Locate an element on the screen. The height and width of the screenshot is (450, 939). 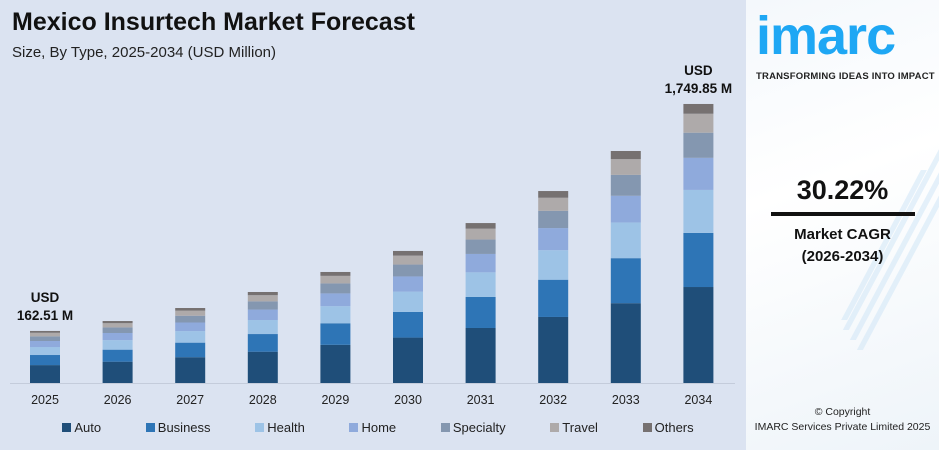
x-tick-label: 2028 is located at coordinates (263, 400).